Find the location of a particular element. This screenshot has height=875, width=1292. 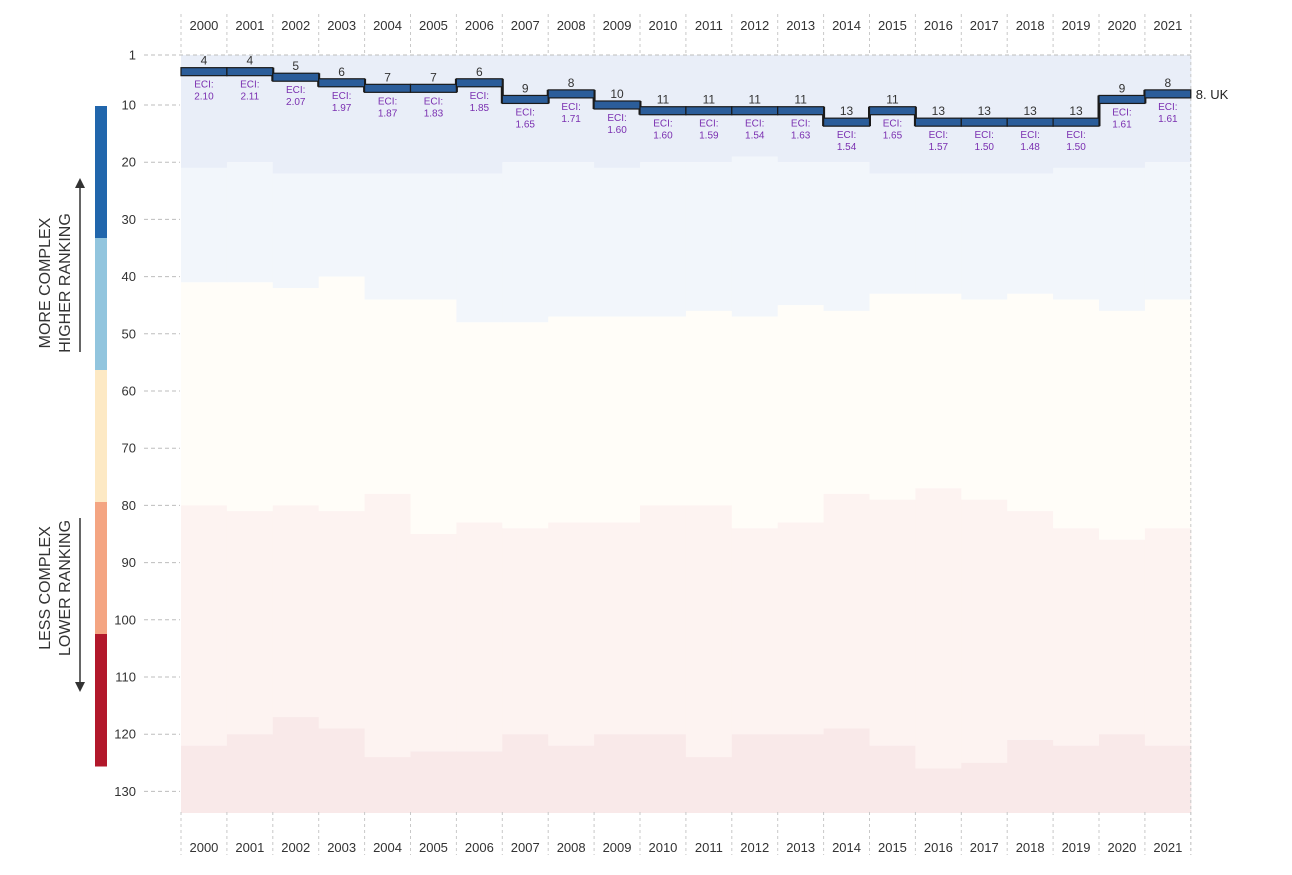

x-tick-label-top: 2004 is located at coordinates (387, 25).